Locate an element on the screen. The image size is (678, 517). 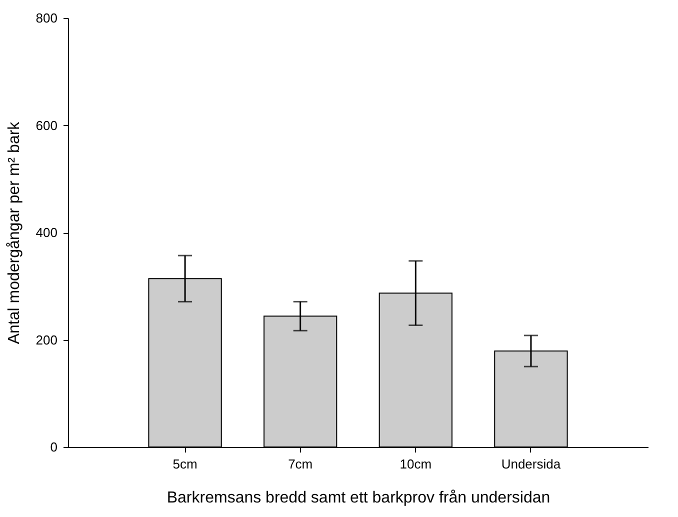
x-tick-label: 5cm is located at coordinates (185, 464).